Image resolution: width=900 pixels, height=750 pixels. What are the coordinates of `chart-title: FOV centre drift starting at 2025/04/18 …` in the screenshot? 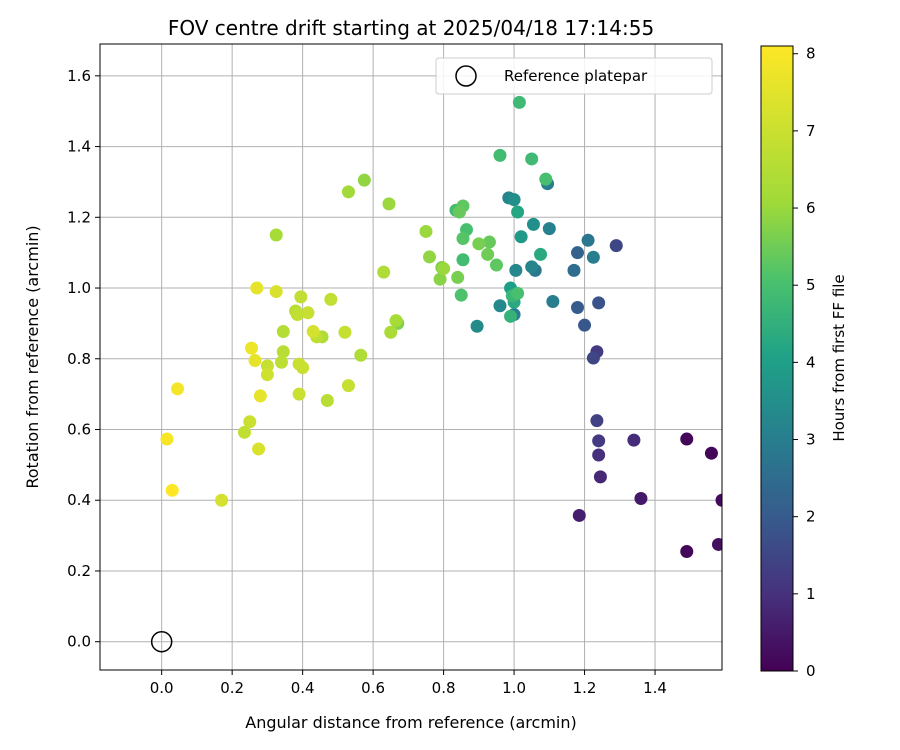 It's located at (411, 28).